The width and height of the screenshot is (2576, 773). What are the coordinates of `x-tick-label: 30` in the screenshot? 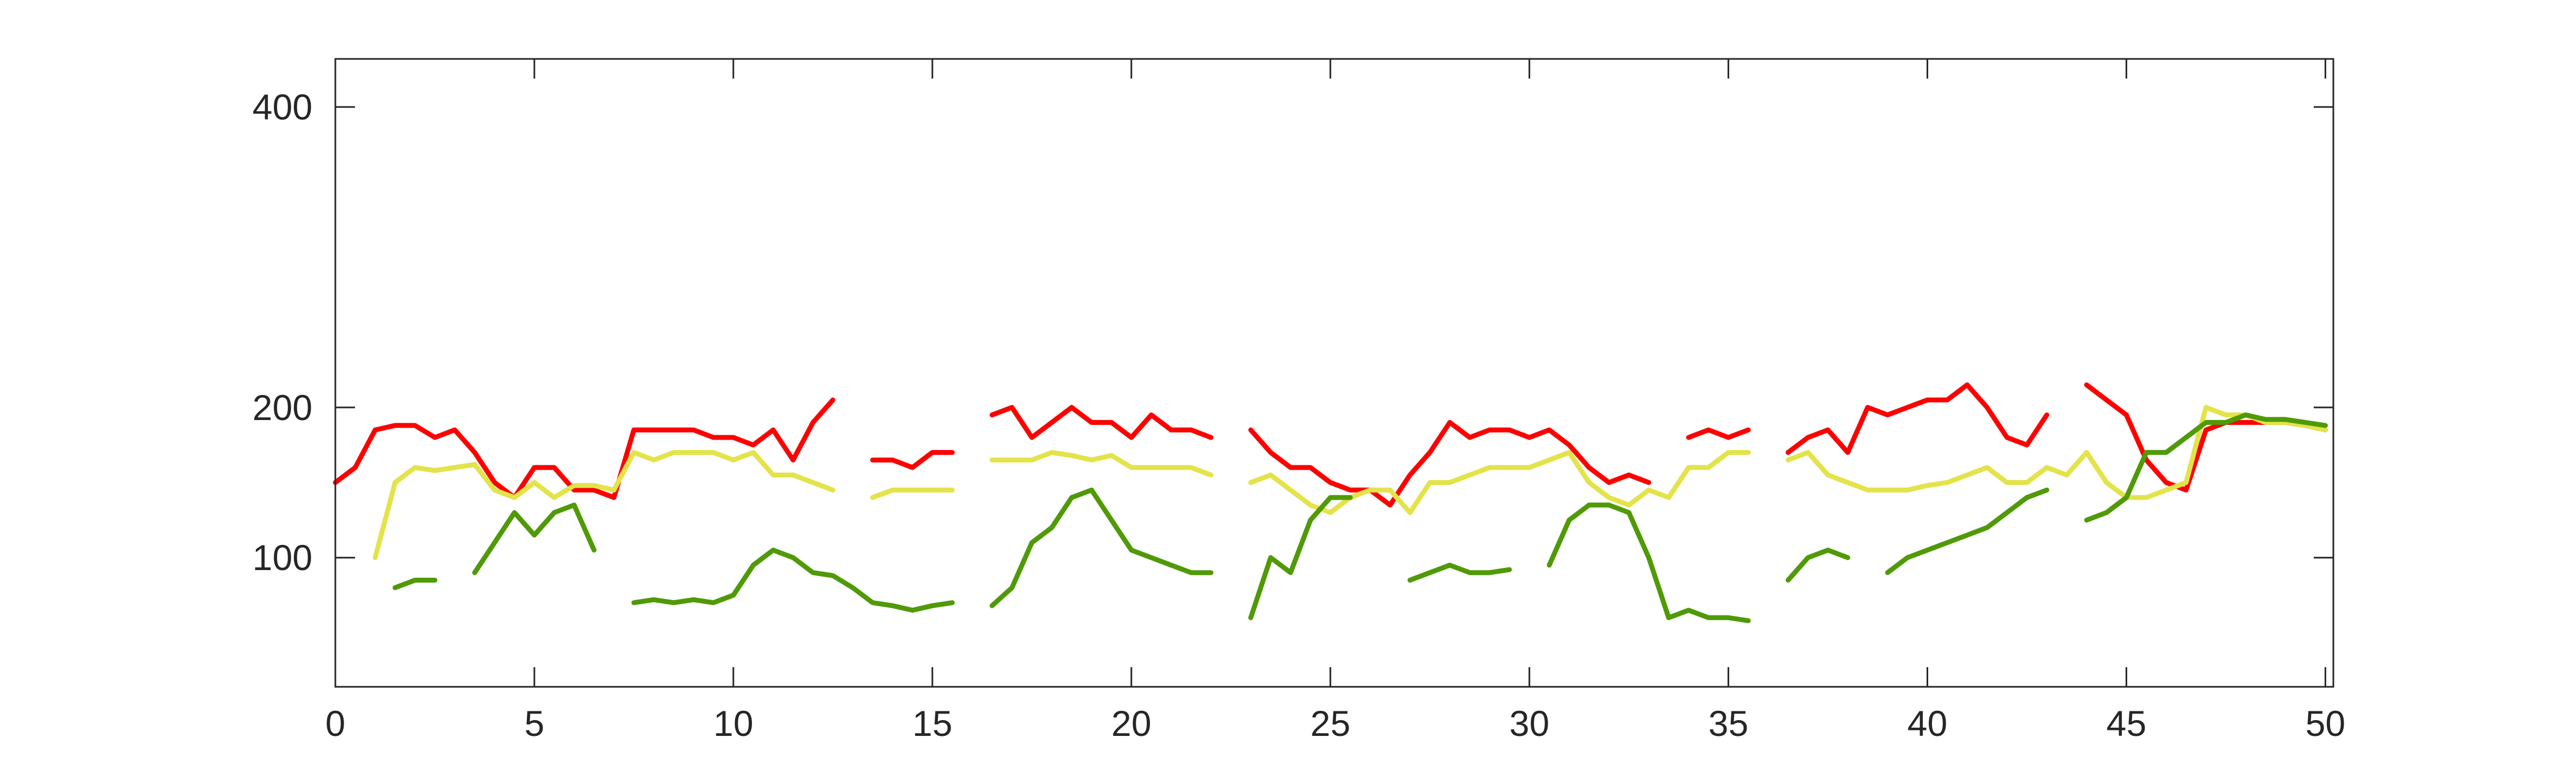 It's located at (1529, 723).